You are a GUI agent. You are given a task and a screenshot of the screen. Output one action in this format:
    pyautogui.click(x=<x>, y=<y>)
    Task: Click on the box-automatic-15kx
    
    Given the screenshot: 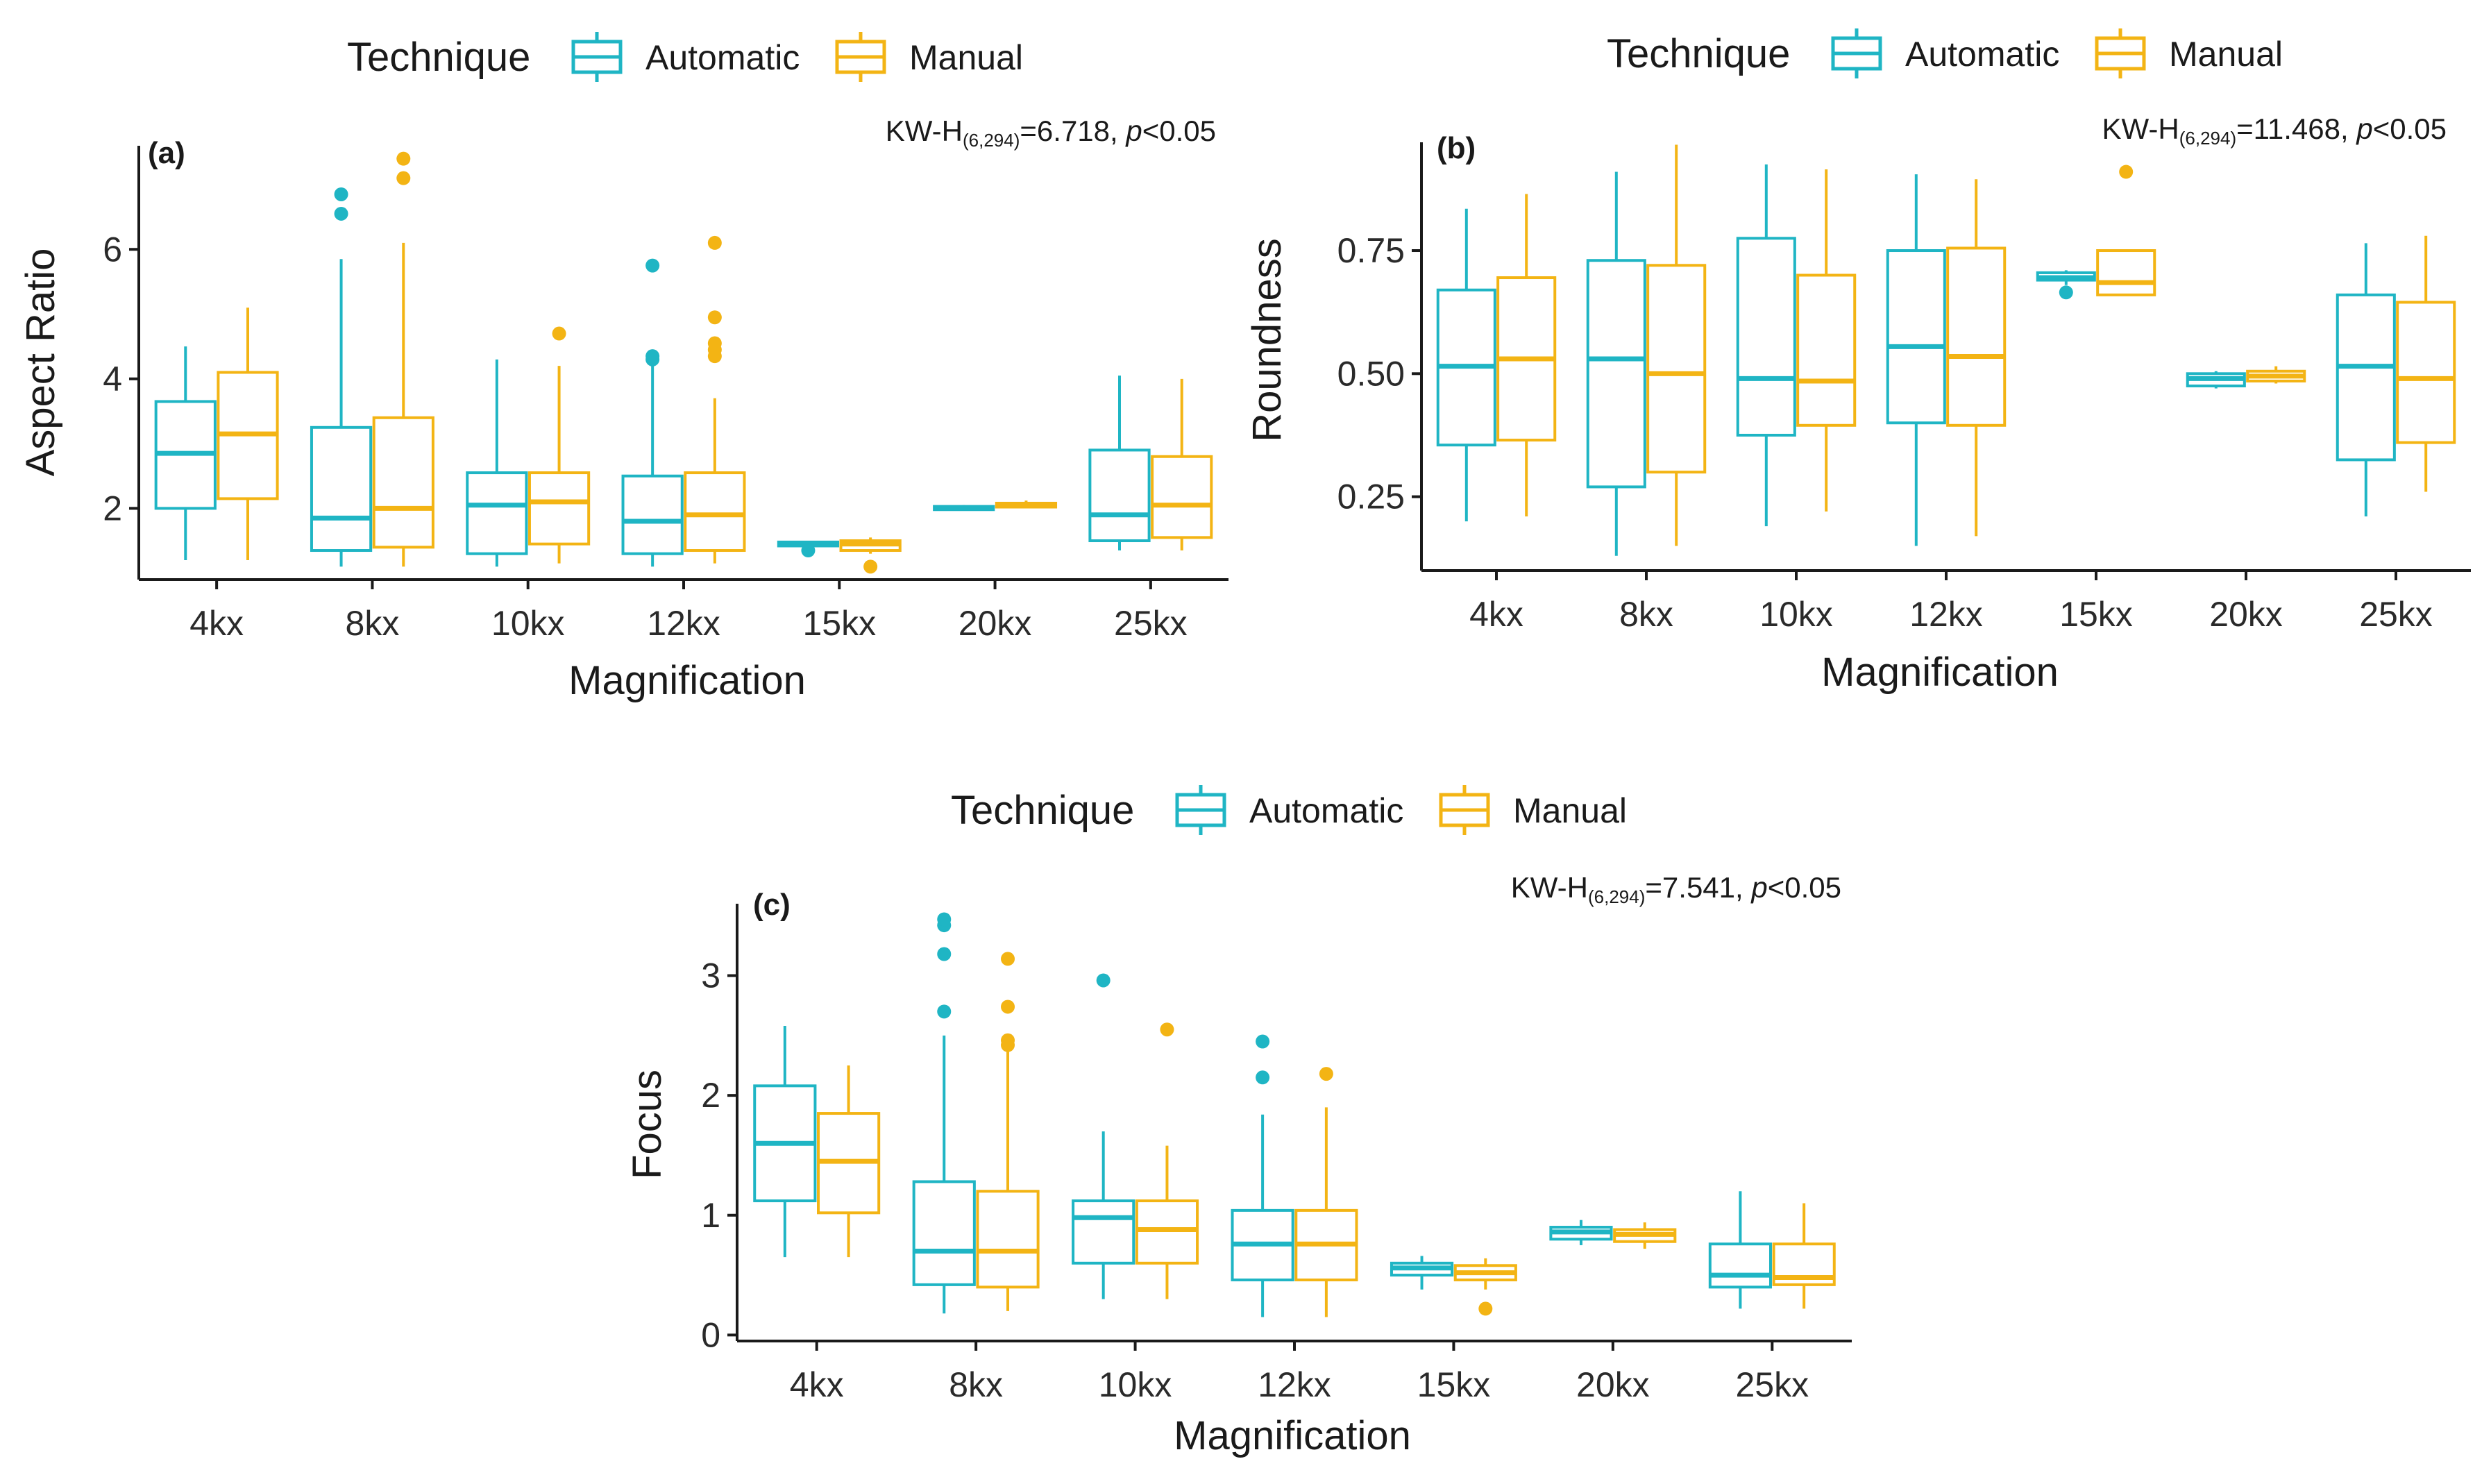 What is the action you would take?
    pyautogui.click(x=1422, y=1273)
    